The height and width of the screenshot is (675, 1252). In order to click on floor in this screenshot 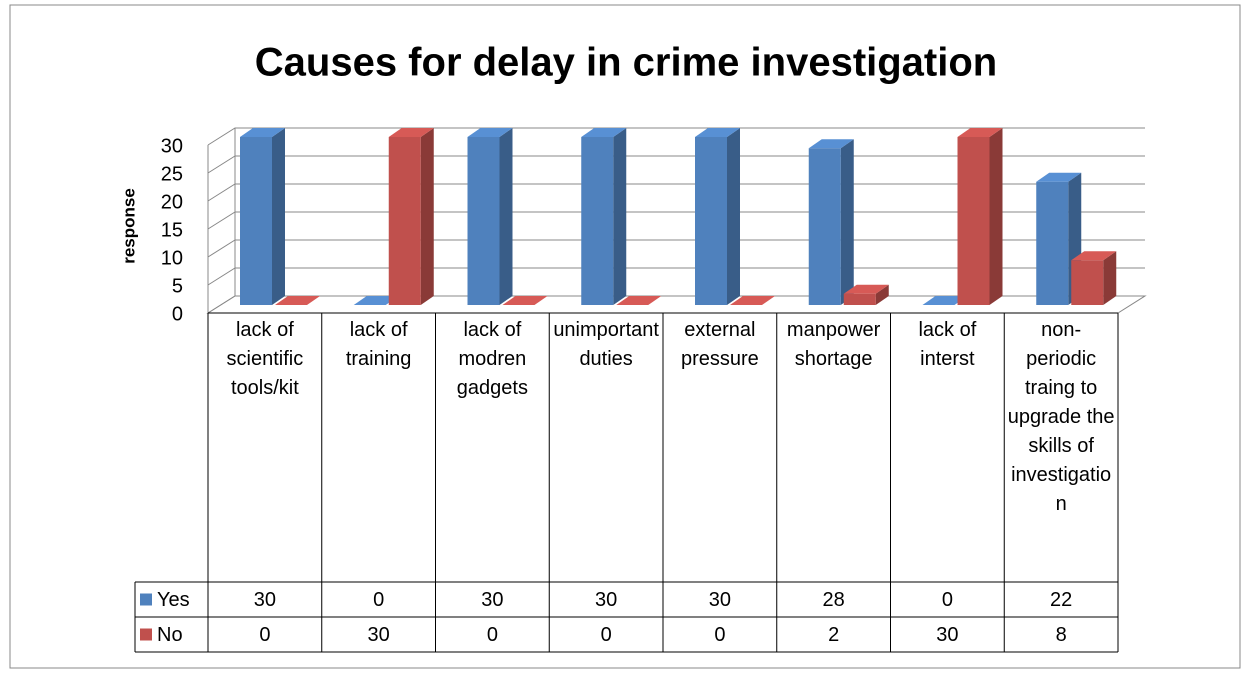, I will do `click(676, 304)`.